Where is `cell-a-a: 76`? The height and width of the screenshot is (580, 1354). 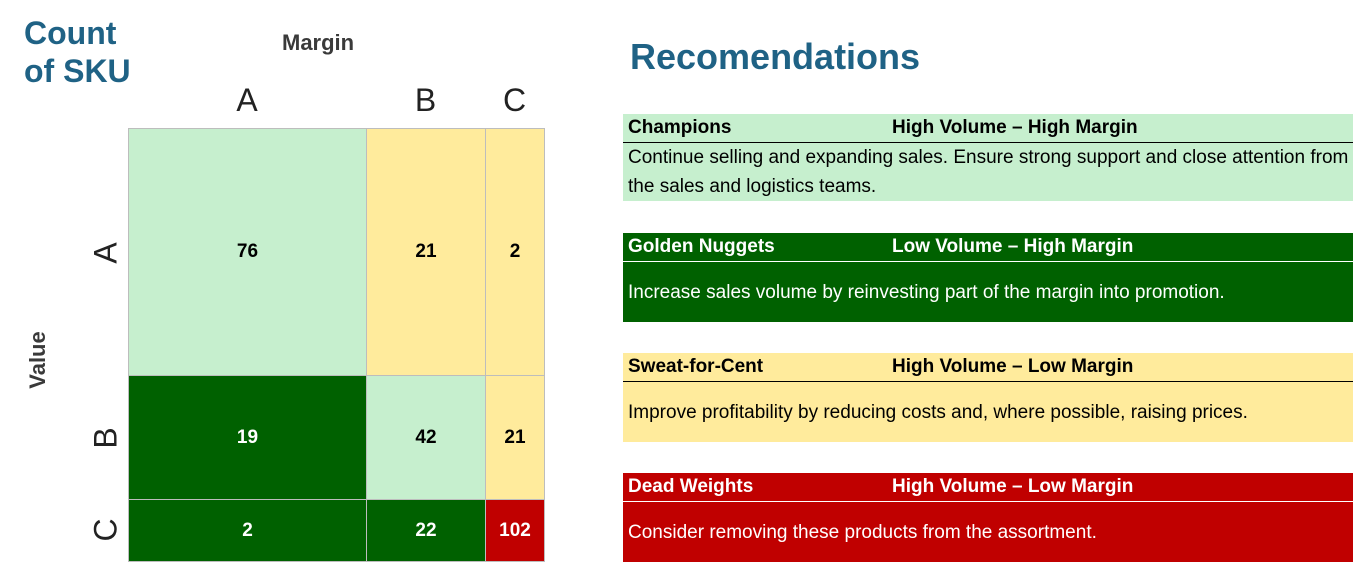
cell-a-a: 76 is located at coordinates (247, 252).